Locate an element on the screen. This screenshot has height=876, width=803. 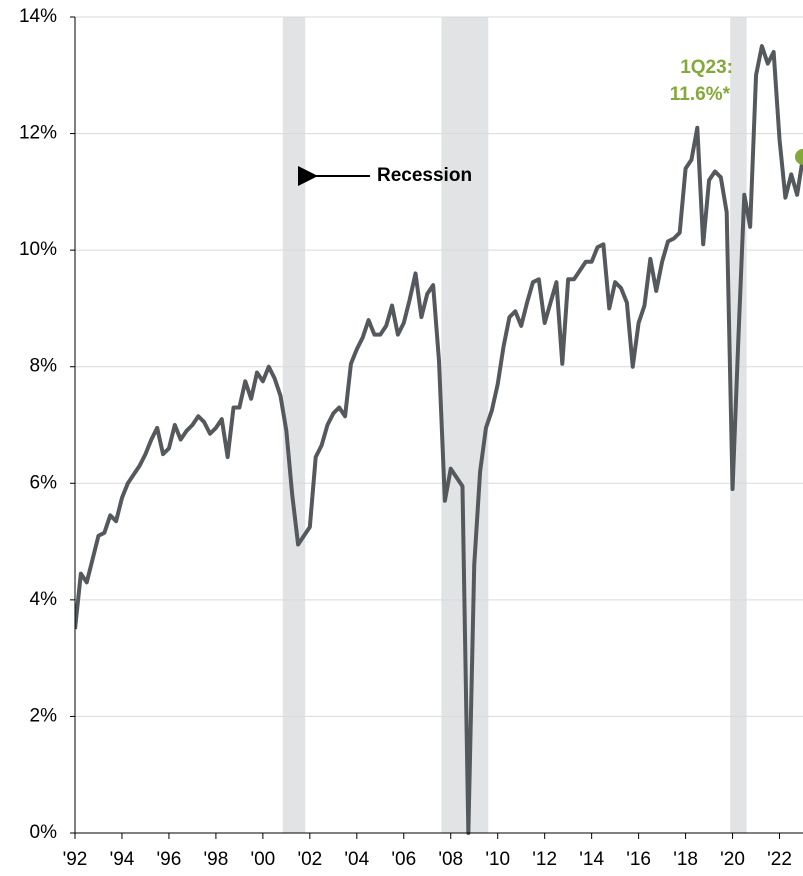
x-tick-label: '92 is located at coordinates (75, 859).